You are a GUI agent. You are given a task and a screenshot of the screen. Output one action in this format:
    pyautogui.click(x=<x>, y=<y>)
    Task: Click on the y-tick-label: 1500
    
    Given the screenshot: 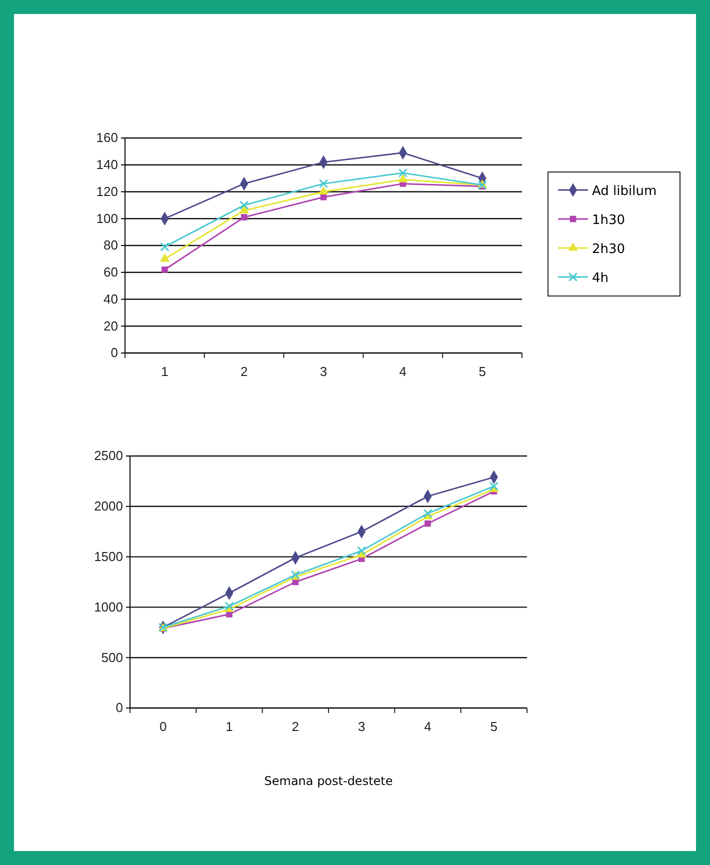 What is the action you would take?
    pyautogui.click(x=108, y=556)
    